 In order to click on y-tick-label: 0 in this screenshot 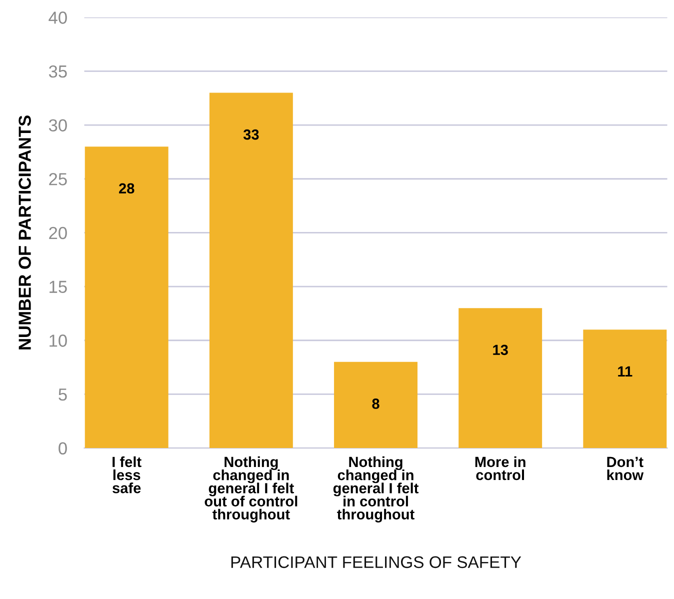, I will do `click(62, 448)`.